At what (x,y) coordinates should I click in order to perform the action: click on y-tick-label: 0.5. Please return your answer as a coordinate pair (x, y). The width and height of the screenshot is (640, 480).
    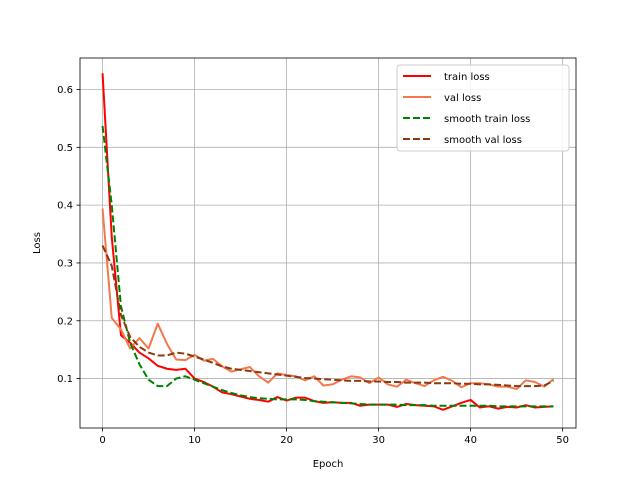
    Looking at the image, I should click on (65, 148).